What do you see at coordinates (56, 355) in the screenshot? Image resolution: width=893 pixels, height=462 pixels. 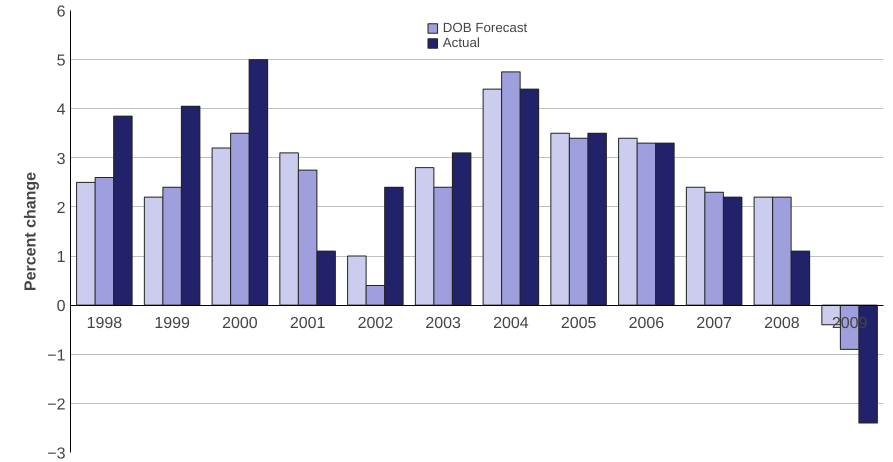 I see `y-tick-label: −1` at bounding box center [56, 355].